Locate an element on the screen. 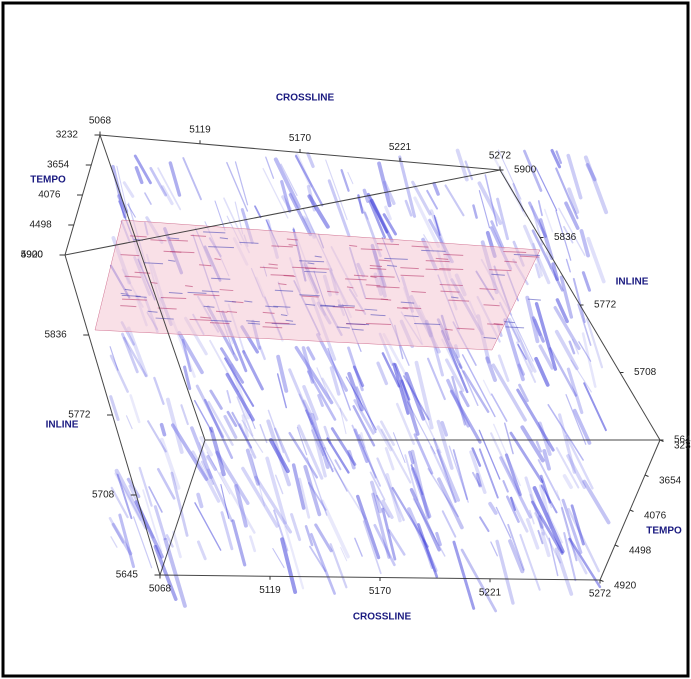  axis-title: INLINE is located at coordinates (62, 425).